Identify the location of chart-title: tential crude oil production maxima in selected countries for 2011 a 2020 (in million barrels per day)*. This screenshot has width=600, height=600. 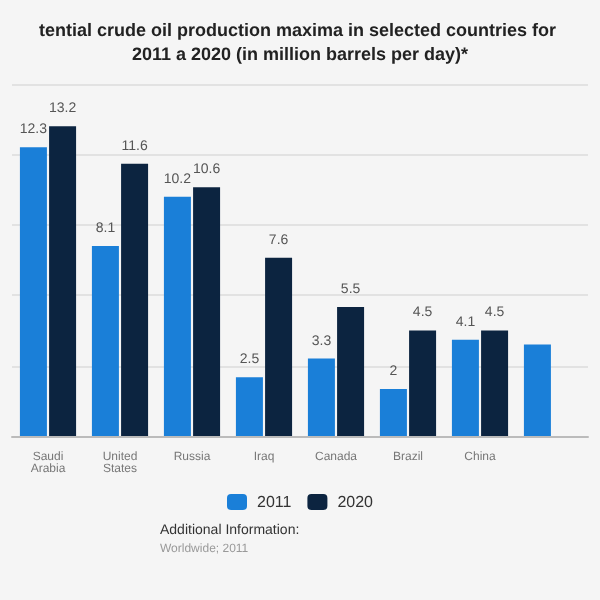
(300, 42).